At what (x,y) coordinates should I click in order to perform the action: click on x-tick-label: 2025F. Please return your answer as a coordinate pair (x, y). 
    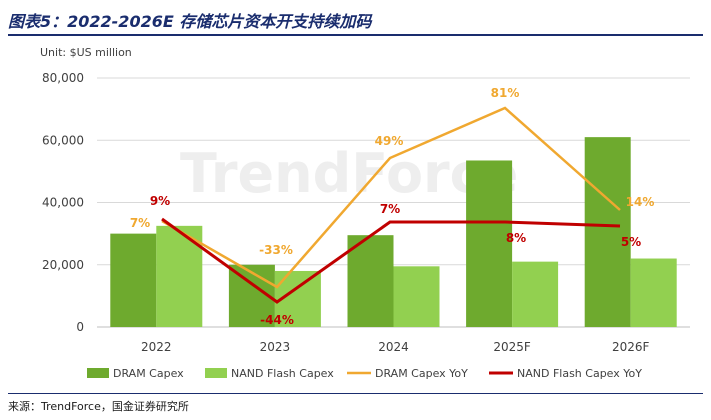
    Looking at the image, I should click on (512, 347).